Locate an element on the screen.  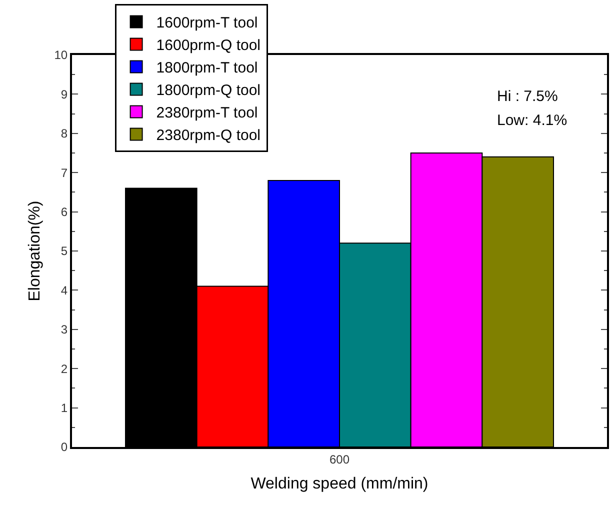
y-tick-label: 8 is located at coordinates (64, 133).